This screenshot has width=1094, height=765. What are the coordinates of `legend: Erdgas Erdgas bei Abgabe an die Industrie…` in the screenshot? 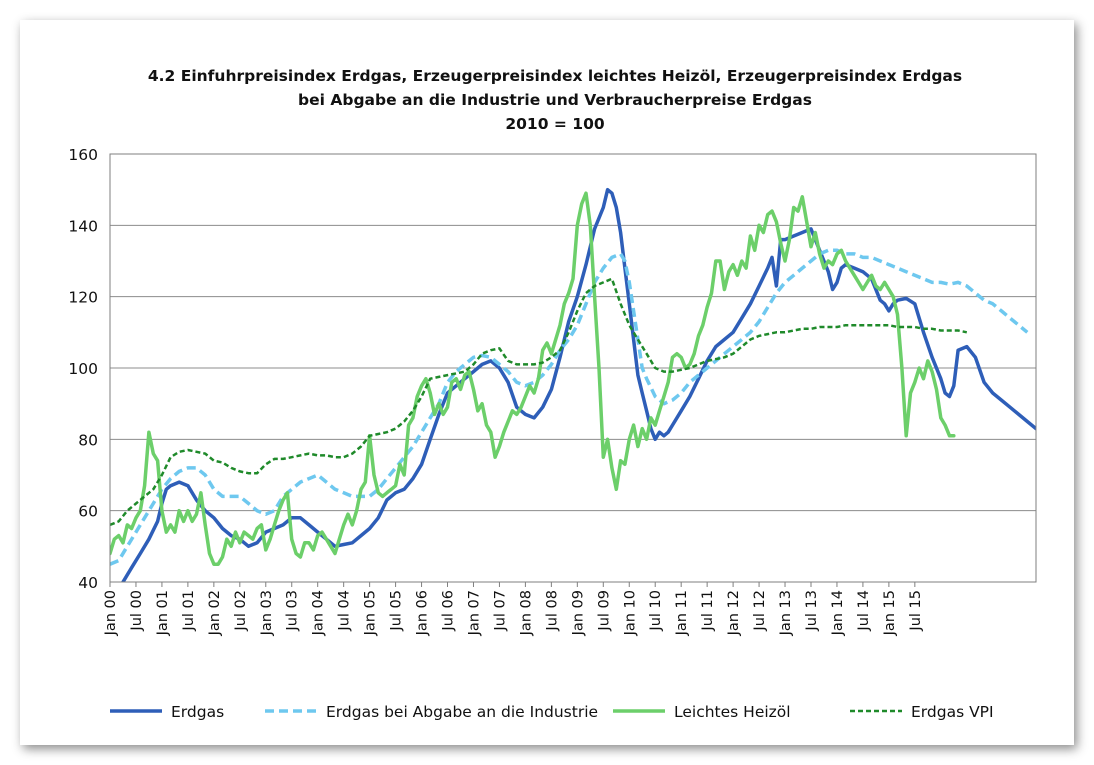 It's located at (552, 712).